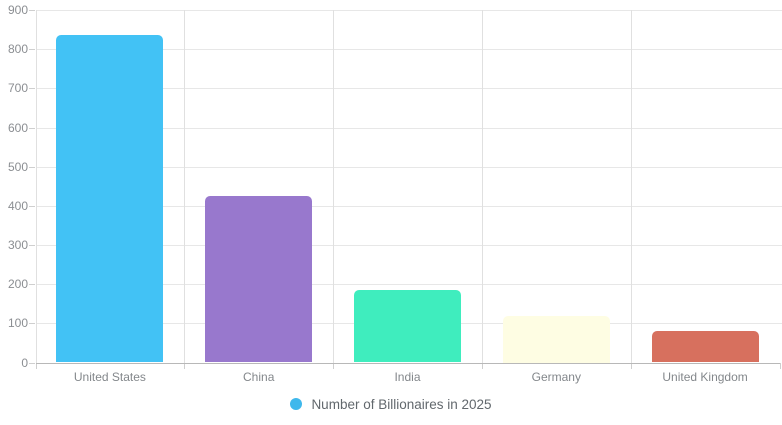 Image resolution: width=782 pixels, height=425 pixels. What do you see at coordinates (110, 199) in the screenshot?
I see `bar-united-states` at bounding box center [110, 199].